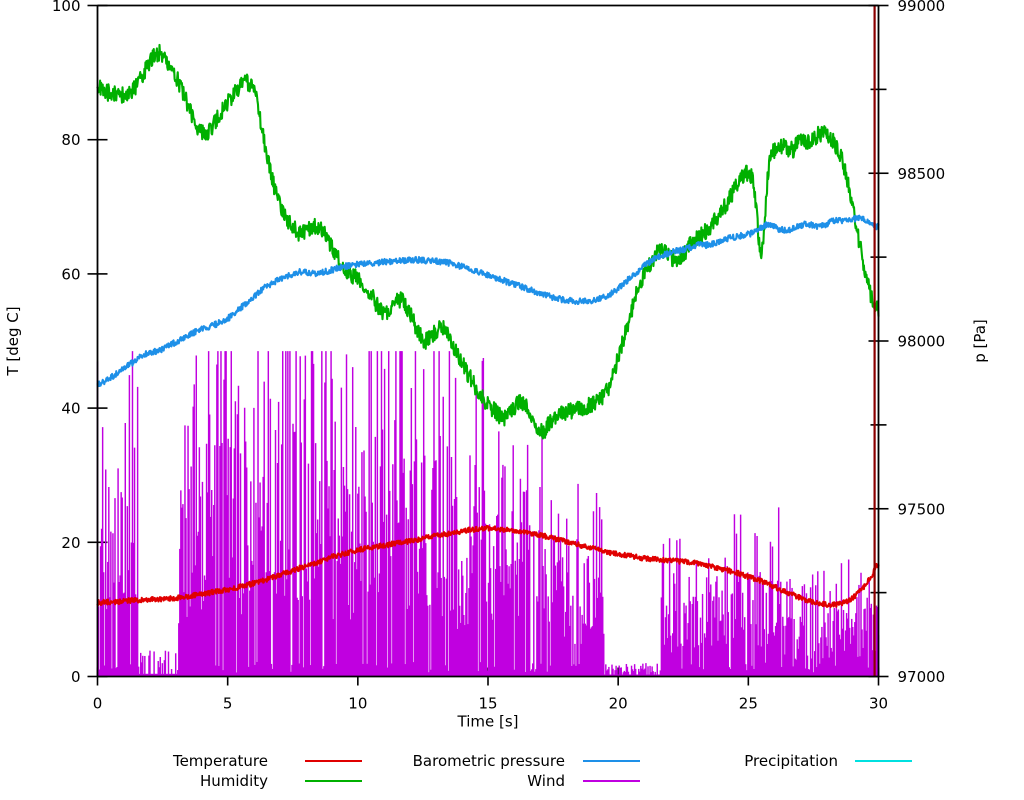 The width and height of the screenshot is (1024, 800). Describe the element at coordinates (922, 174) in the screenshot. I see `y-right-tick-label: 98500` at that location.